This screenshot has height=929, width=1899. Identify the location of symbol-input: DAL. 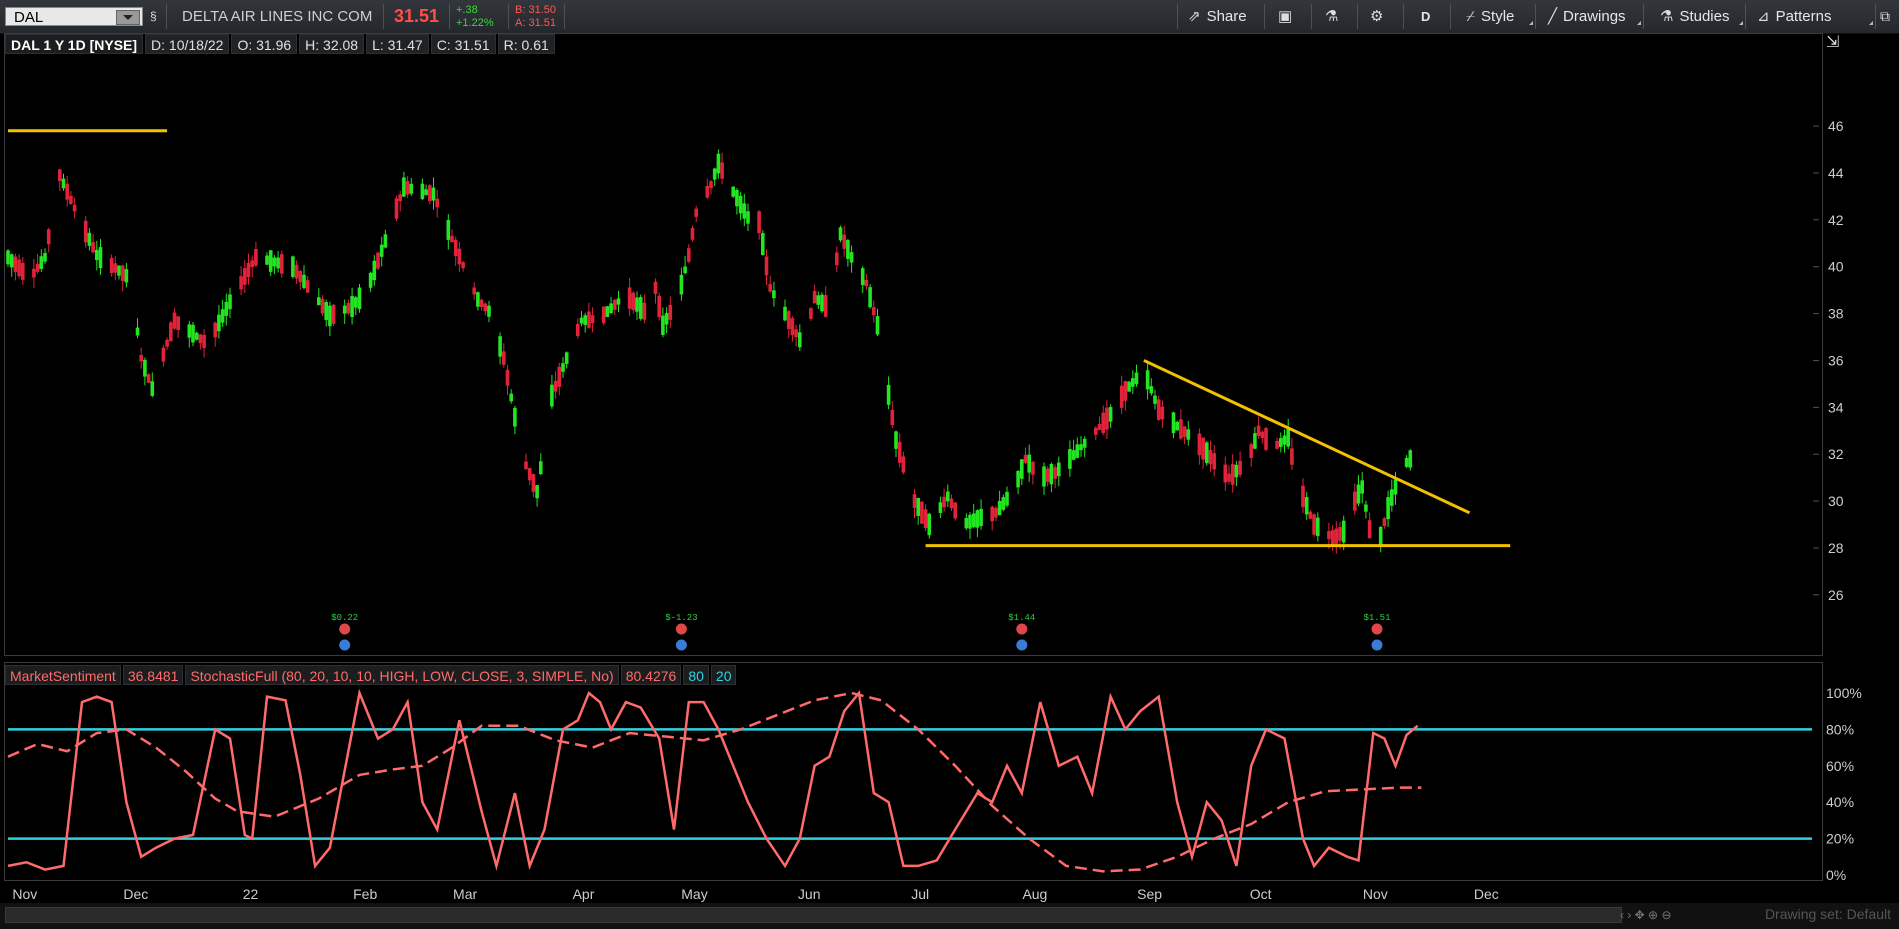
(74, 16).